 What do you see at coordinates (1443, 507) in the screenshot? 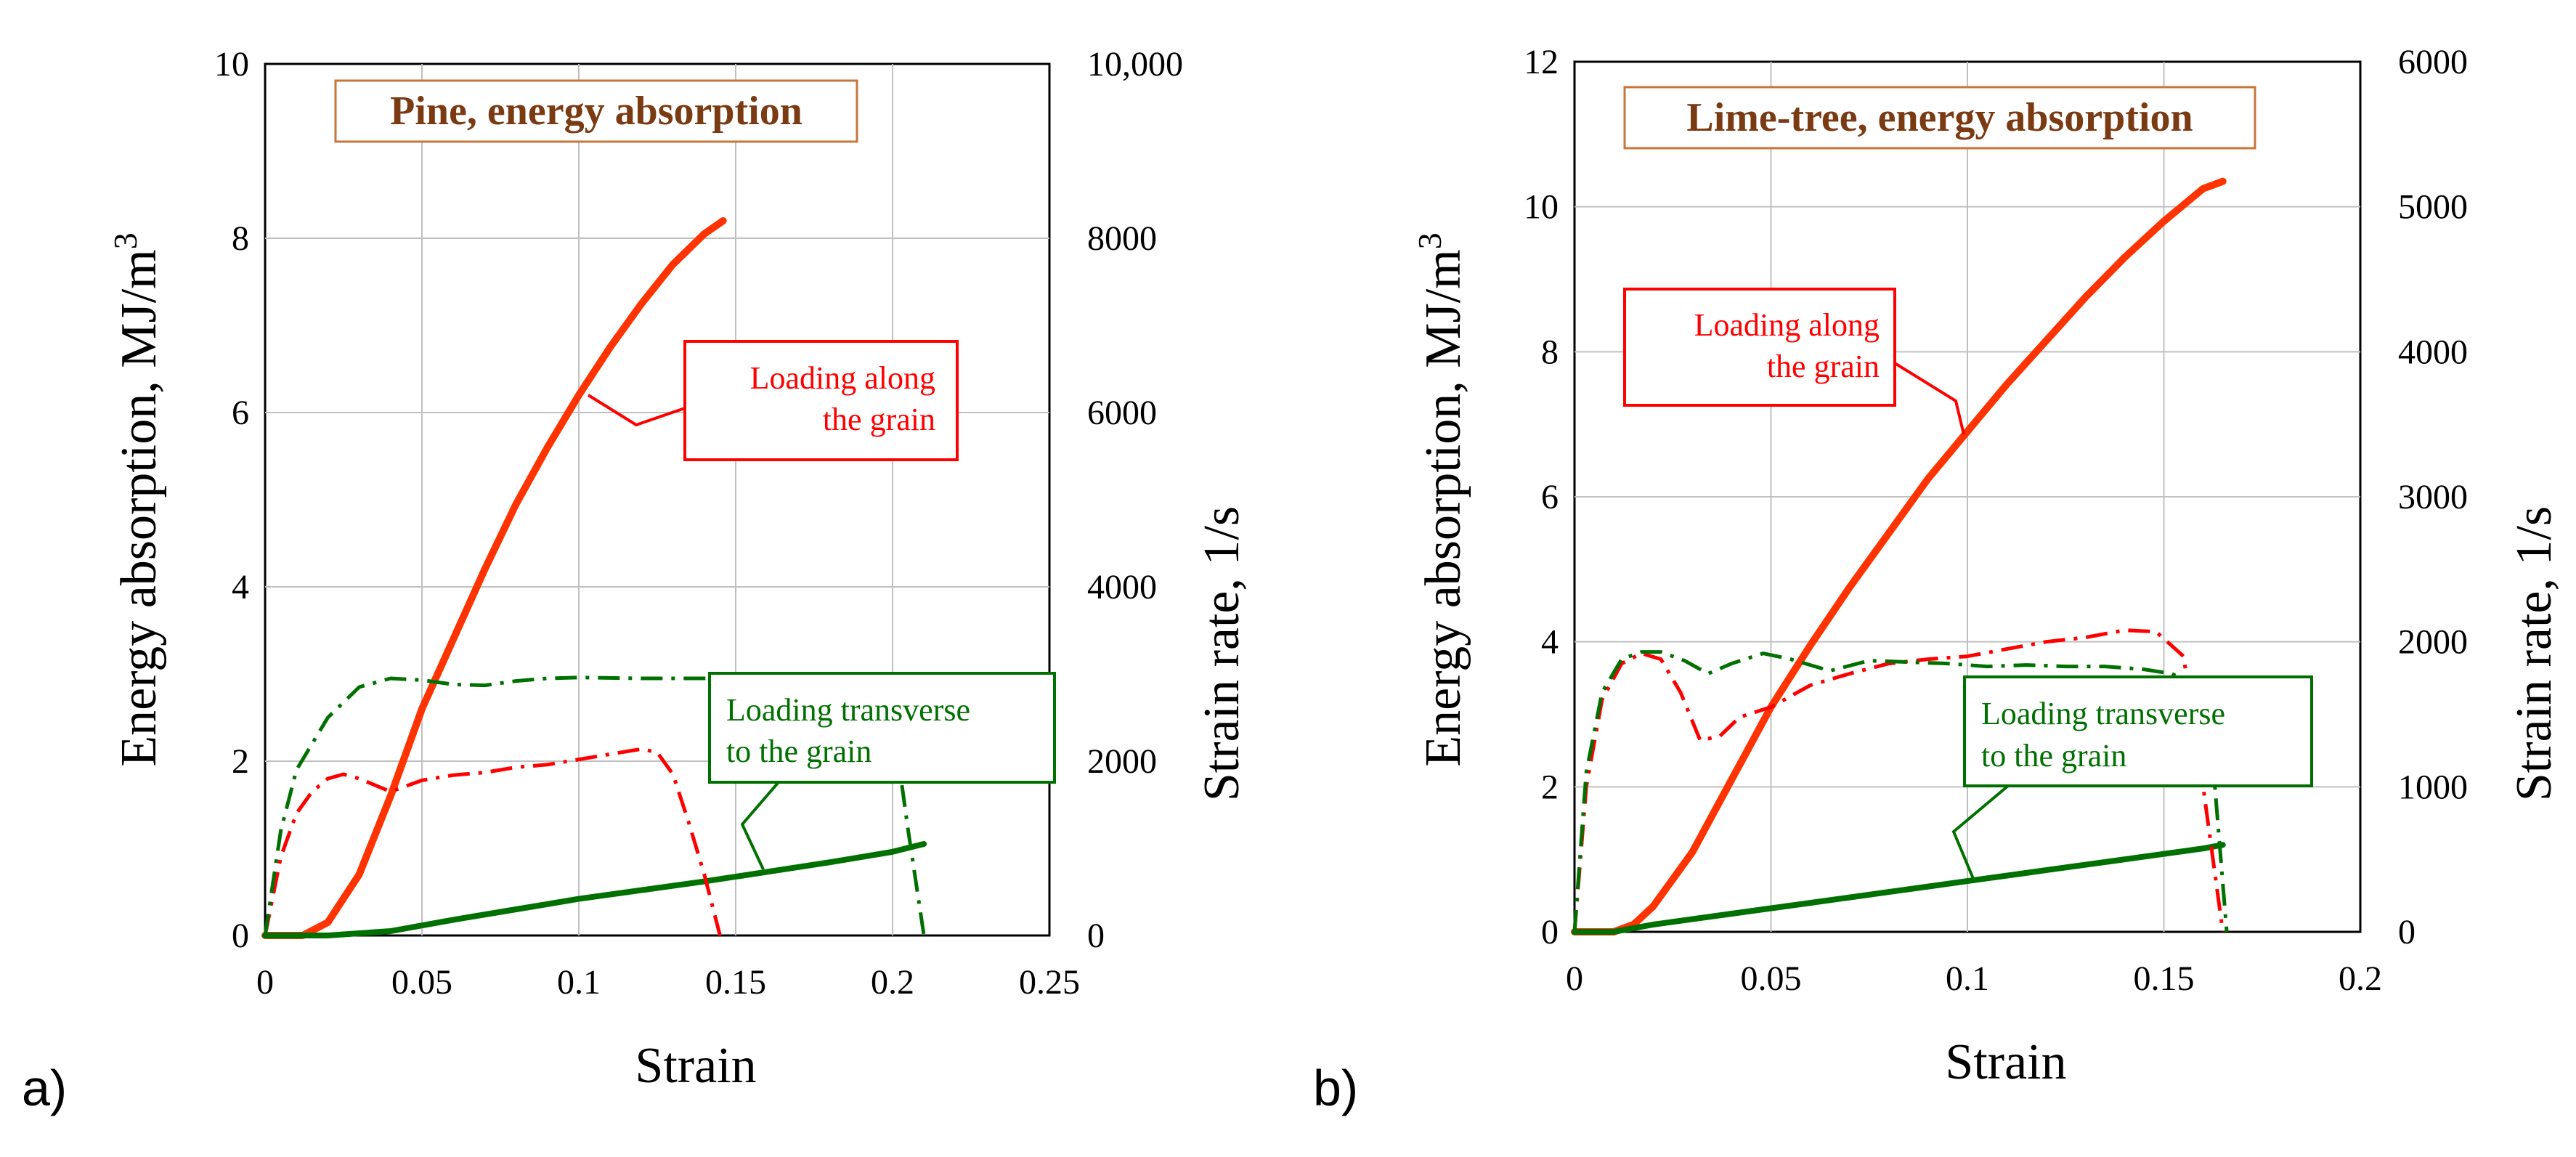
I see `y-axis-label-text-b: Energy absorption, MJ/m` at bounding box center [1443, 507].